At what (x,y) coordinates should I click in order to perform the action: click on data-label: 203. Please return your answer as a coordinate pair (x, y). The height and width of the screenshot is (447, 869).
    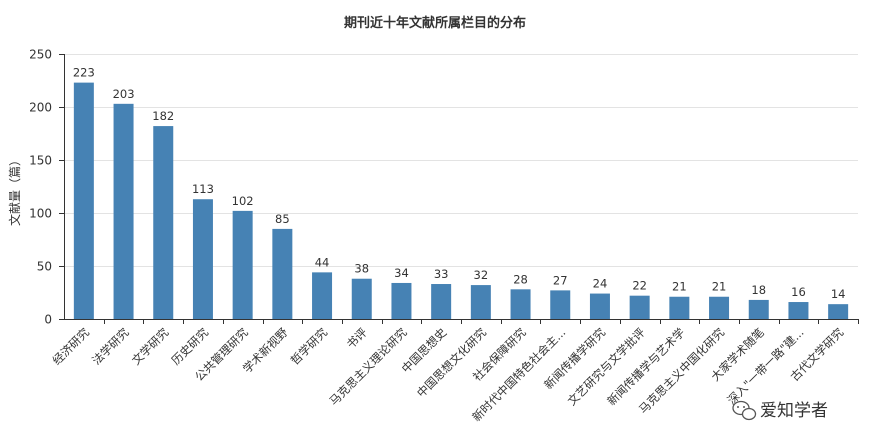
    Looking at the image, I should click on (124, 94).